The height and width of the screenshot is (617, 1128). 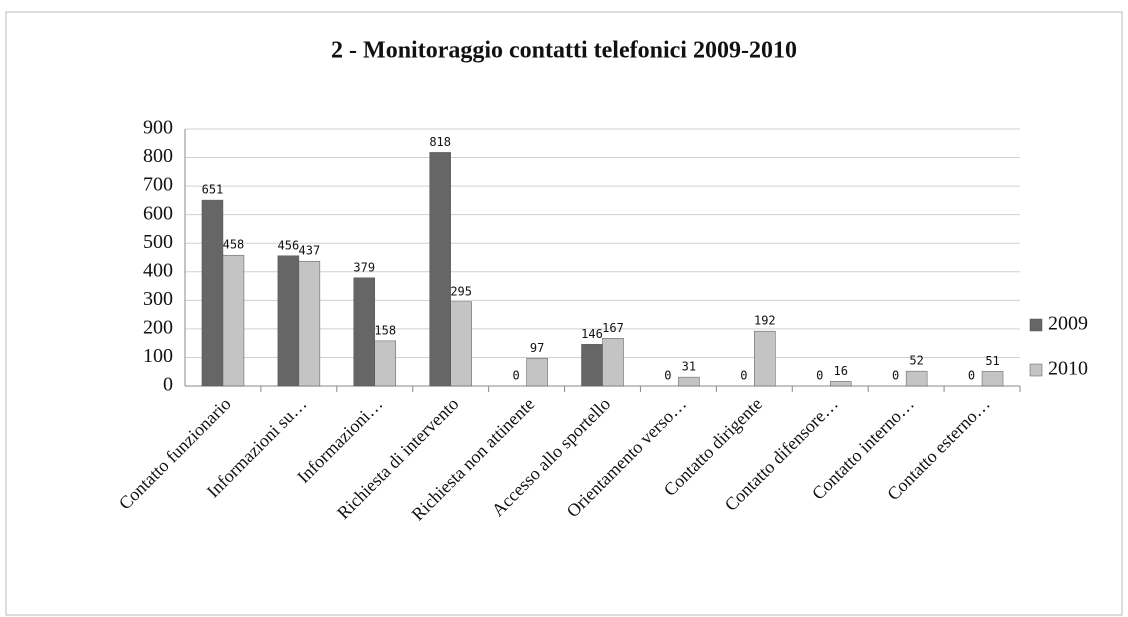 I want to click on y-tick-label: 100, so click(x=158, y=356).